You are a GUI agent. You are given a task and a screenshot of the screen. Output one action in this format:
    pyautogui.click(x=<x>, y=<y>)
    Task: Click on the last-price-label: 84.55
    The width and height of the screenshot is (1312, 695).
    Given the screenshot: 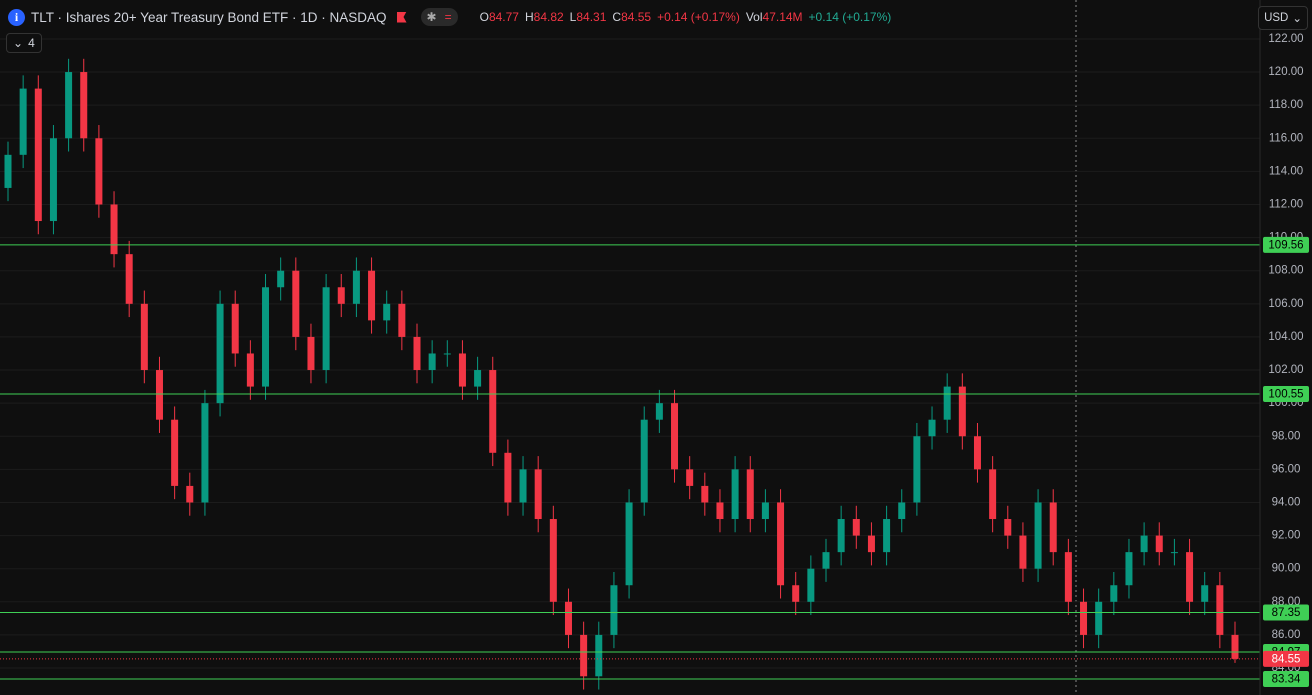 What is the action you would take?
    pyautogui.click(x=1286, y=659)
    